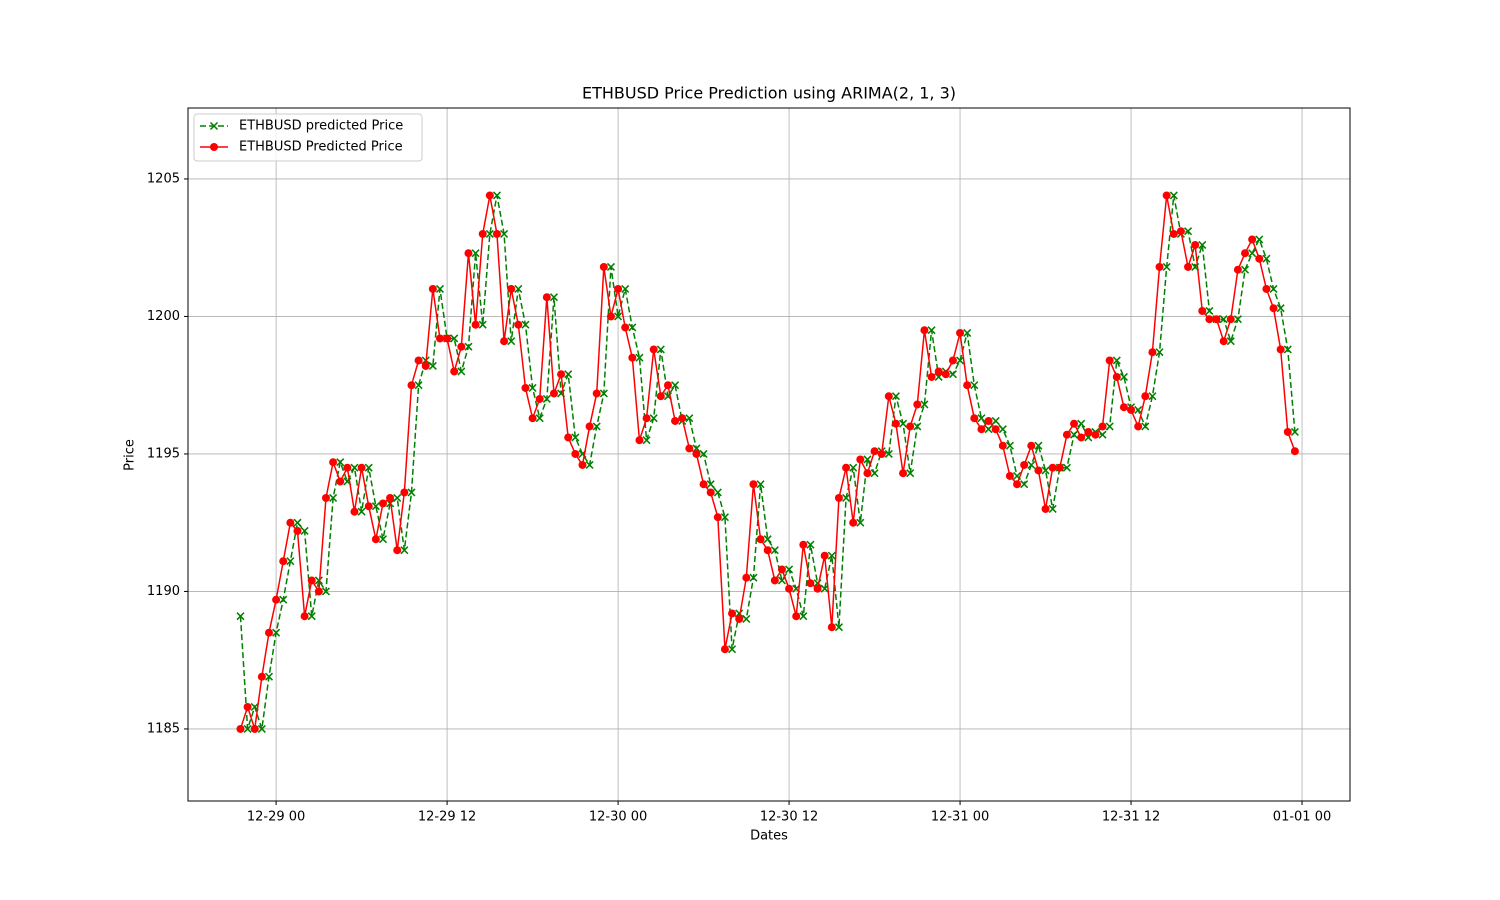 The width and height of the screenshot is (1500, 900). I want to click on x-axis-label: Dates, so click(769, 836).